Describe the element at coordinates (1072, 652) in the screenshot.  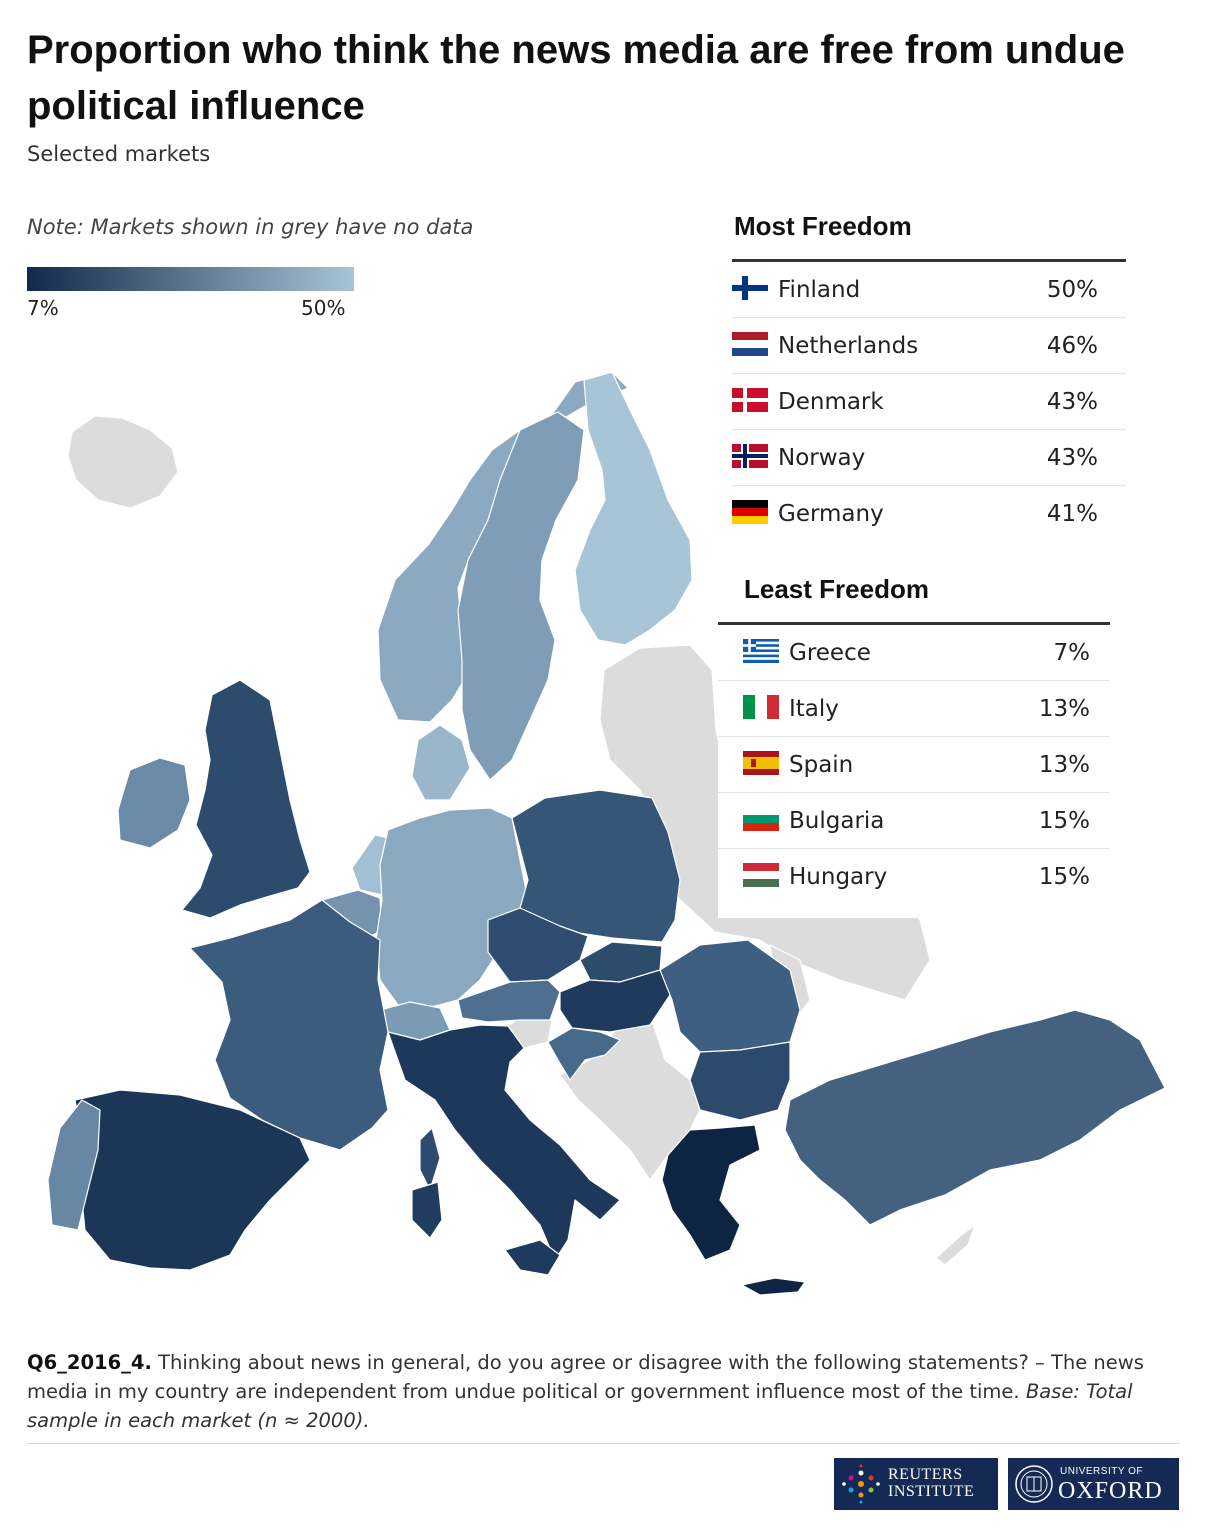
I see `country-value: 7%` at that location.